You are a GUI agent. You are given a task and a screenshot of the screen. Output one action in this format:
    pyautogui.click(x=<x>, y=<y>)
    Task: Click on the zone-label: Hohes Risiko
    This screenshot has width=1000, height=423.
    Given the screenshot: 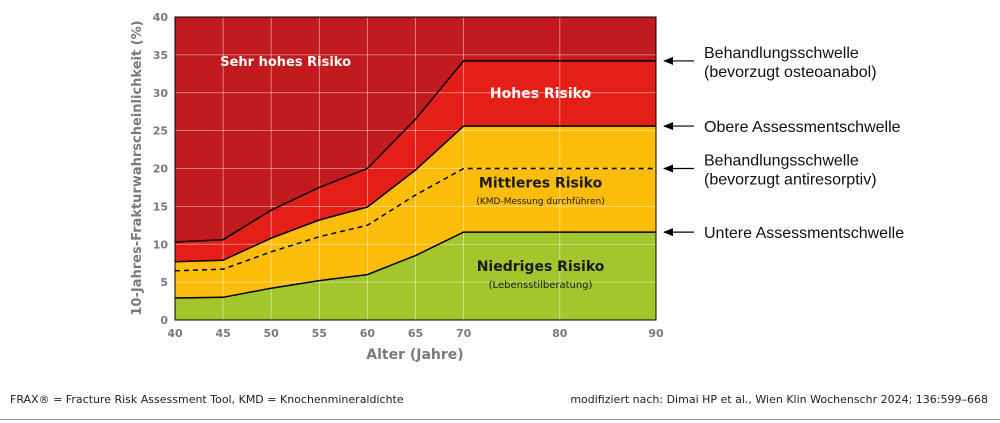 What is the action you would take?
    pyautogui.click(x=541, y=94)
    